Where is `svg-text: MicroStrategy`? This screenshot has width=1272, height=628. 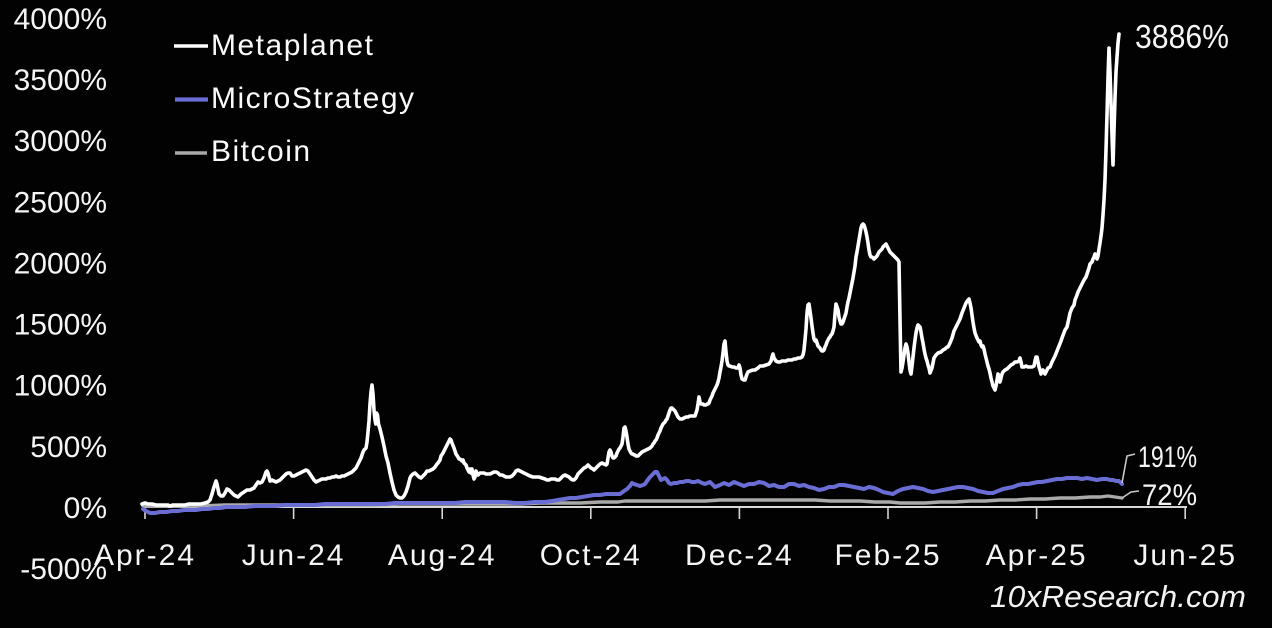 svg-text: MicroStrategy is located at coordinates (313, 98).